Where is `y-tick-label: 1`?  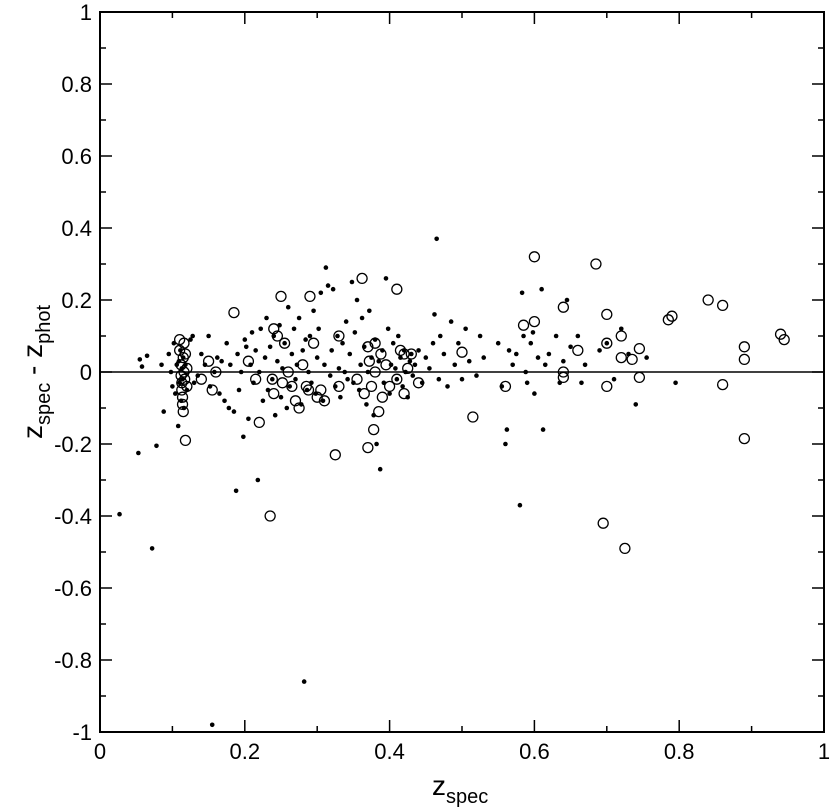
y-tick-label: 1 is located at coordinates (86, 12).